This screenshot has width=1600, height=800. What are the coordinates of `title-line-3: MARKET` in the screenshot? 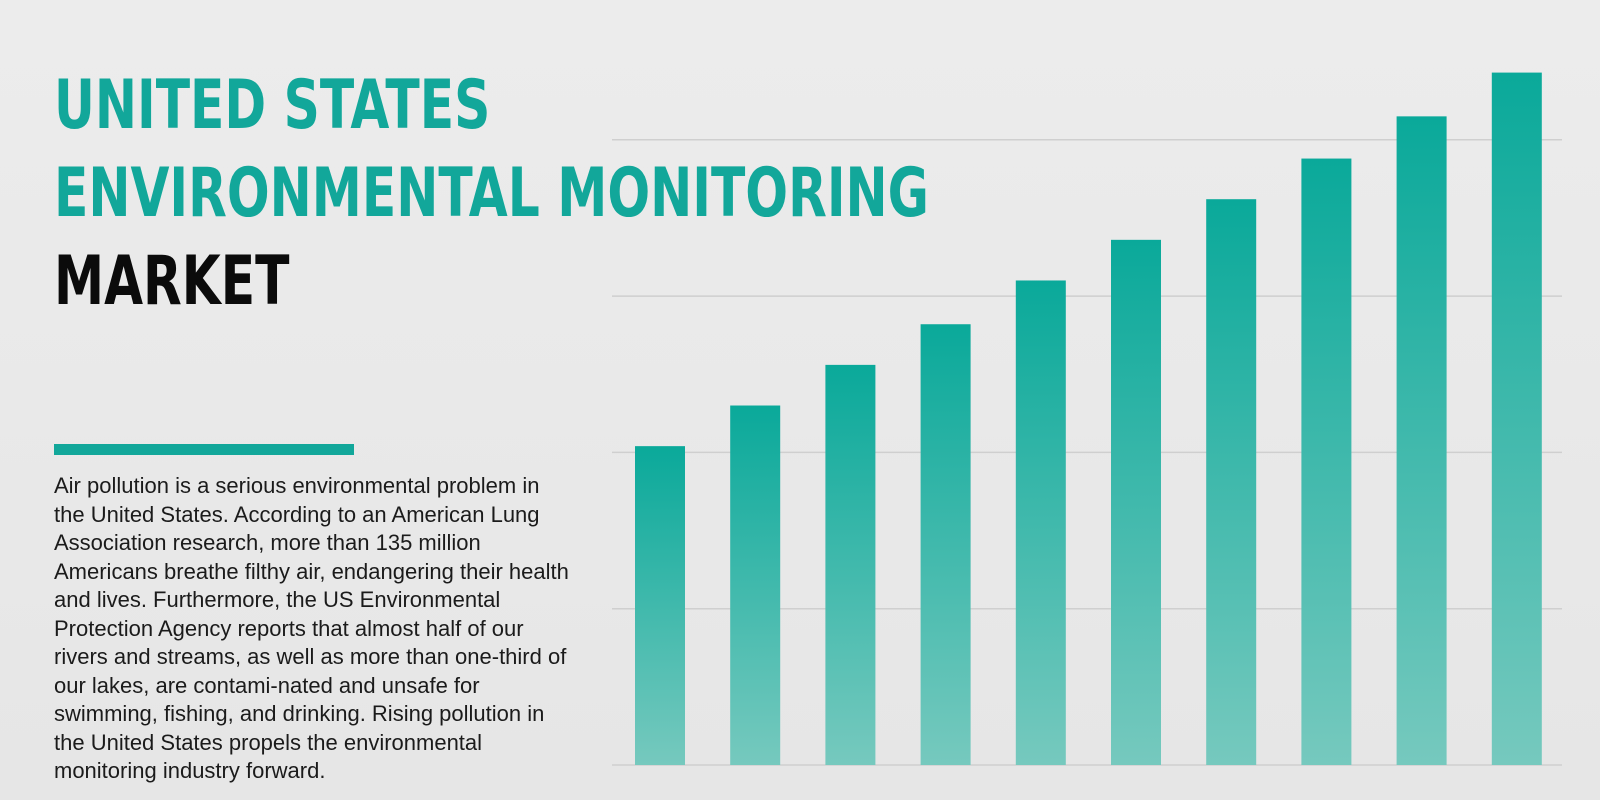 It's located at (172, 281).